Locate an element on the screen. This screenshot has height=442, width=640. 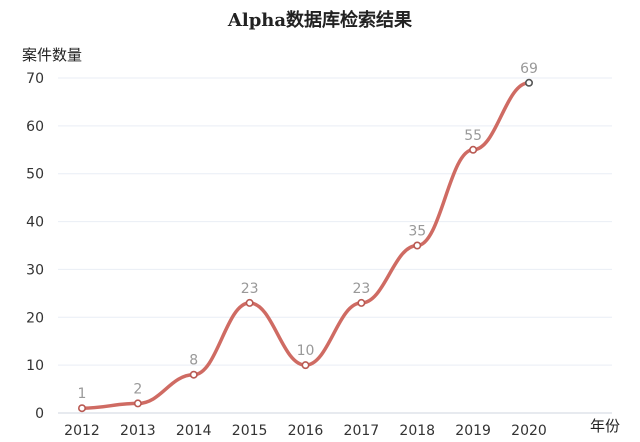
y-tick-label: 30 is located at coordinates (35, 270).